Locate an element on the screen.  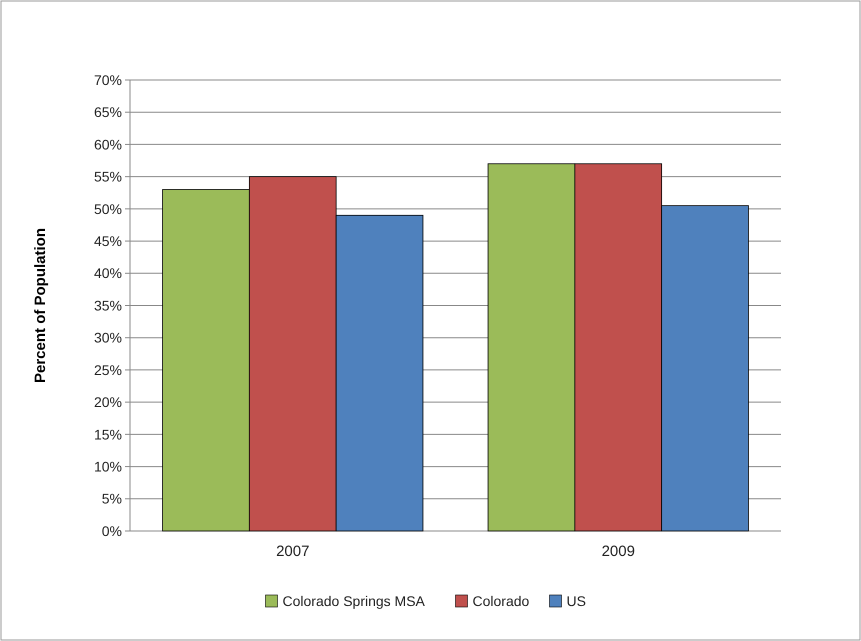
legend-label: US is located at coordinates (576, 601).